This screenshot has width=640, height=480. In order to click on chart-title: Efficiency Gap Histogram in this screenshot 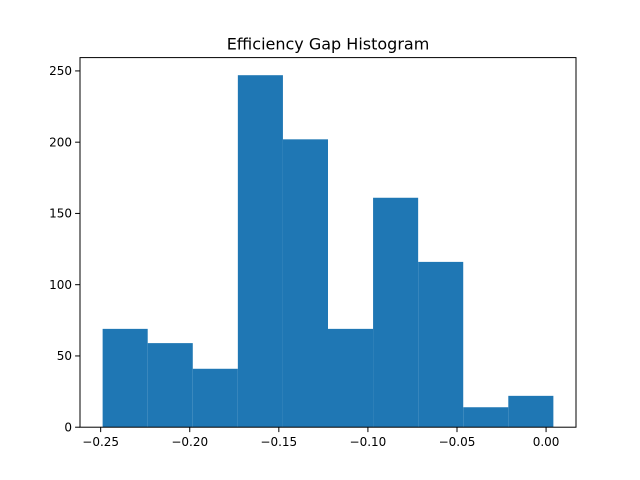, I will do `click(328, 44)`.